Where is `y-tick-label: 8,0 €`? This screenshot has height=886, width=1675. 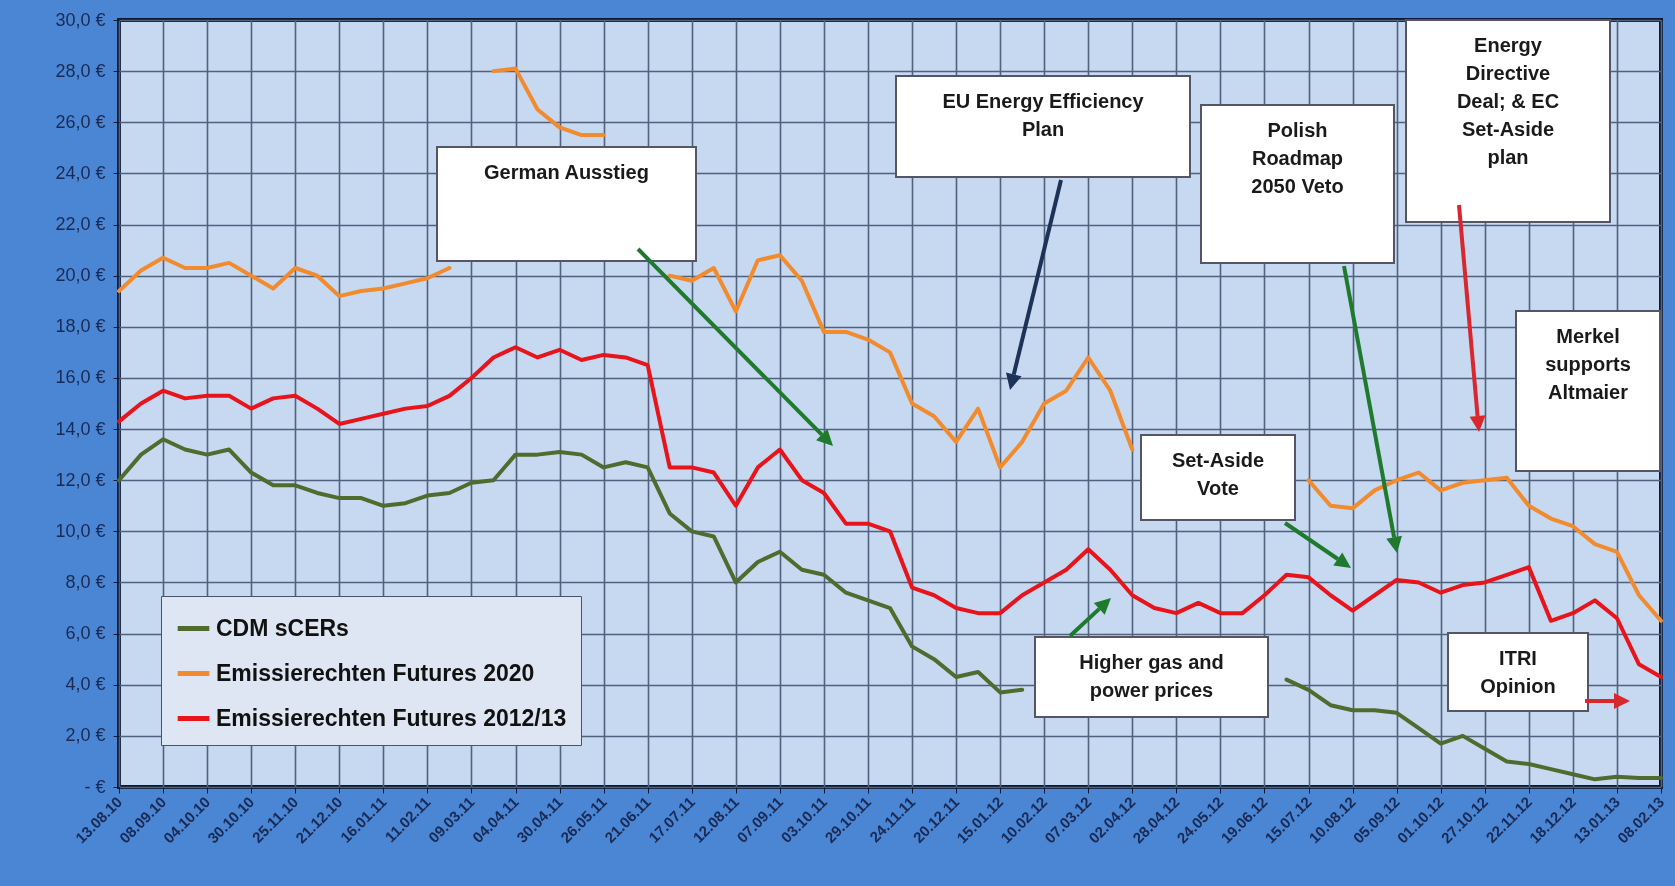 y-tick-label: 8,0 € is located at coordinates (85, 581).